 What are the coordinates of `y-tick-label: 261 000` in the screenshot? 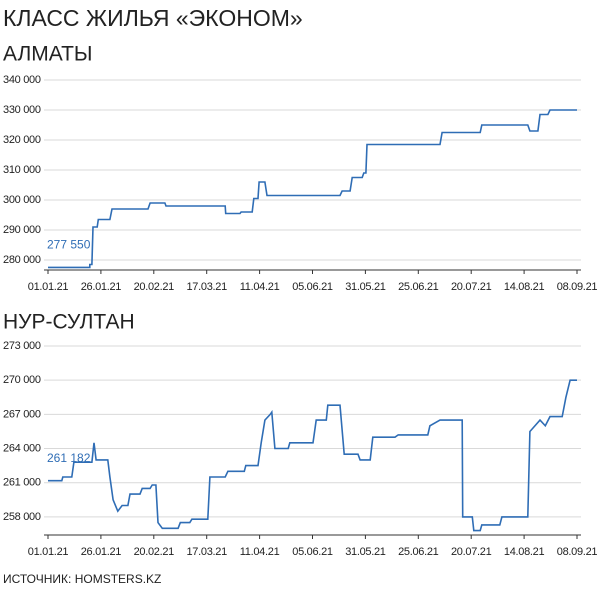 It's located at (22, 483).